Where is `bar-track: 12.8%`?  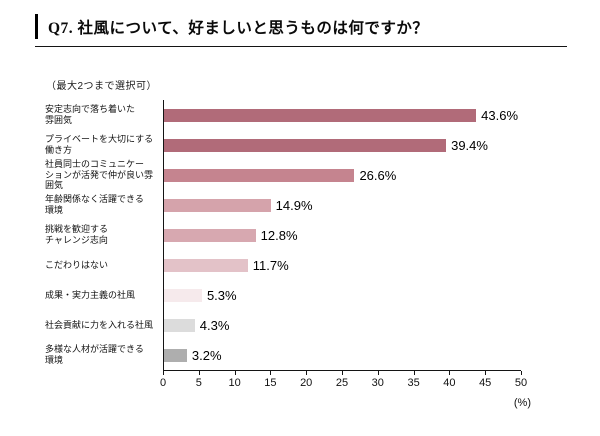
bar-track: 12.8% is located at coordinates (342, 235).